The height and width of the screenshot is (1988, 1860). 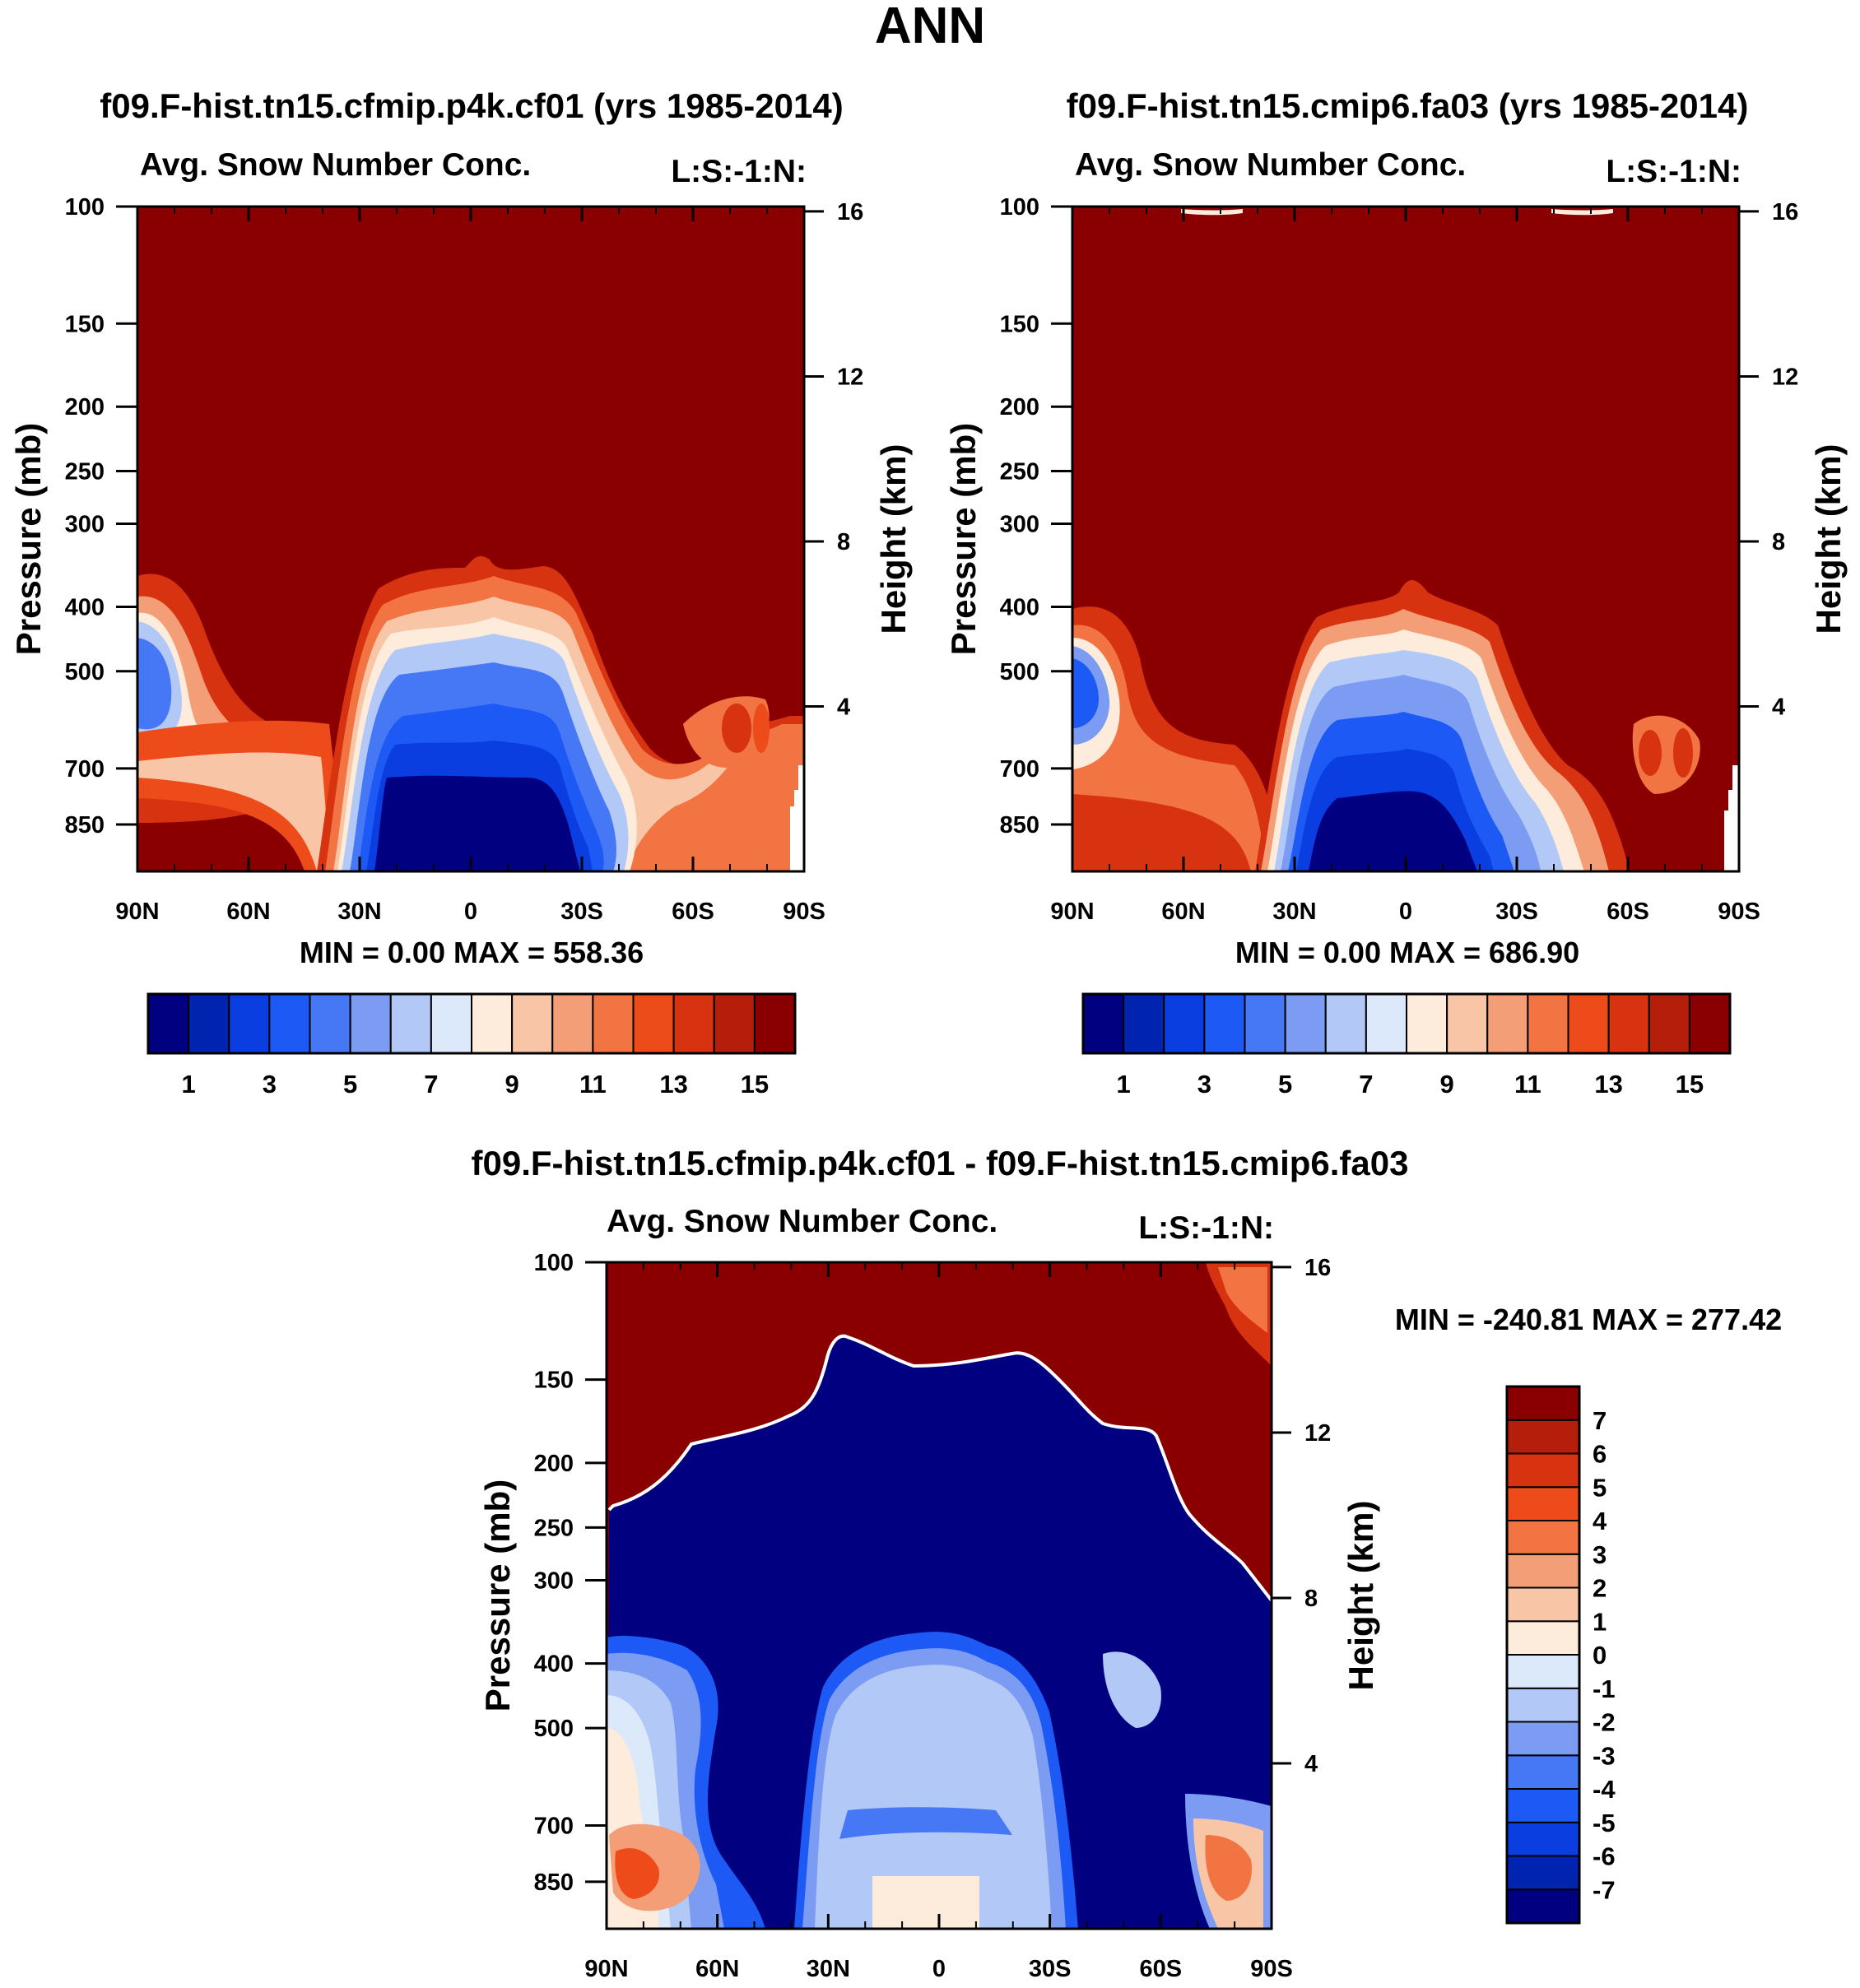 I want to click on colorbar-label: 5, so click(x=1285, y=1084).